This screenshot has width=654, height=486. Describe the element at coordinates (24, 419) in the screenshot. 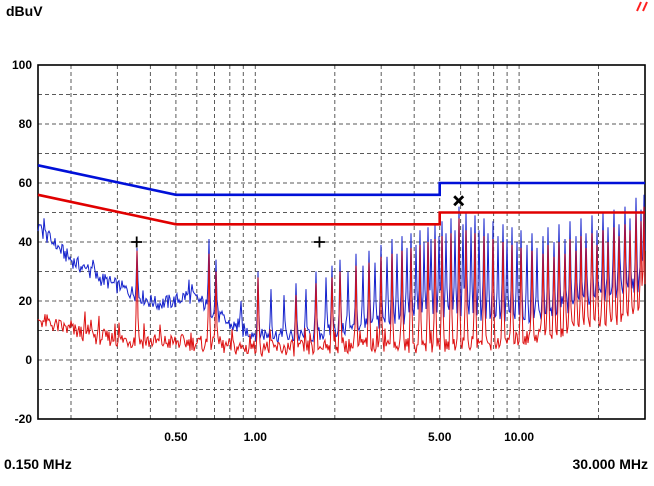

I see `y-tick-label: -20` at that location.